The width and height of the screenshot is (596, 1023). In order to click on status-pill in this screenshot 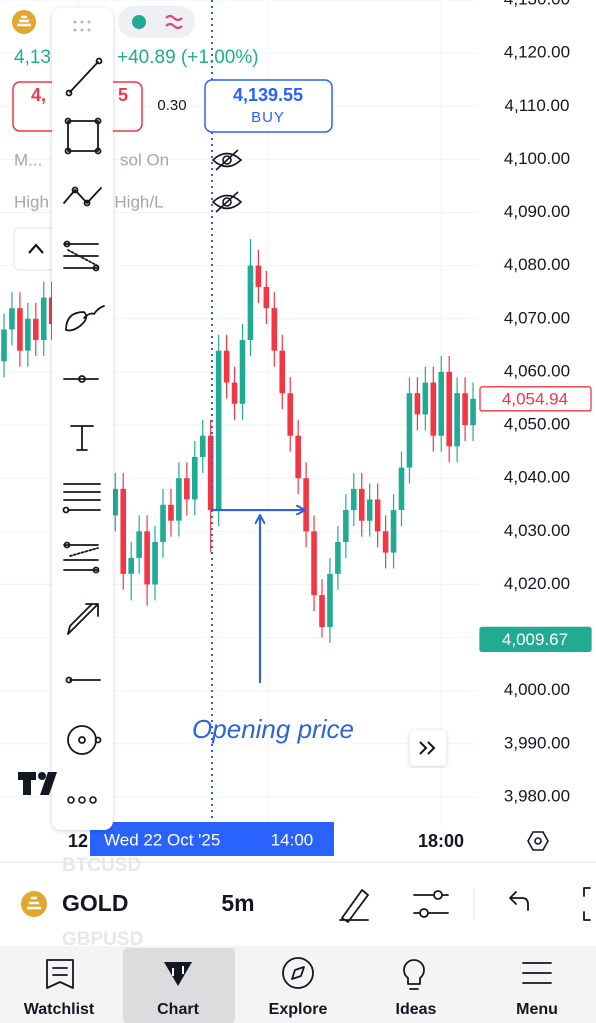, I will do `click(156, 22)`.